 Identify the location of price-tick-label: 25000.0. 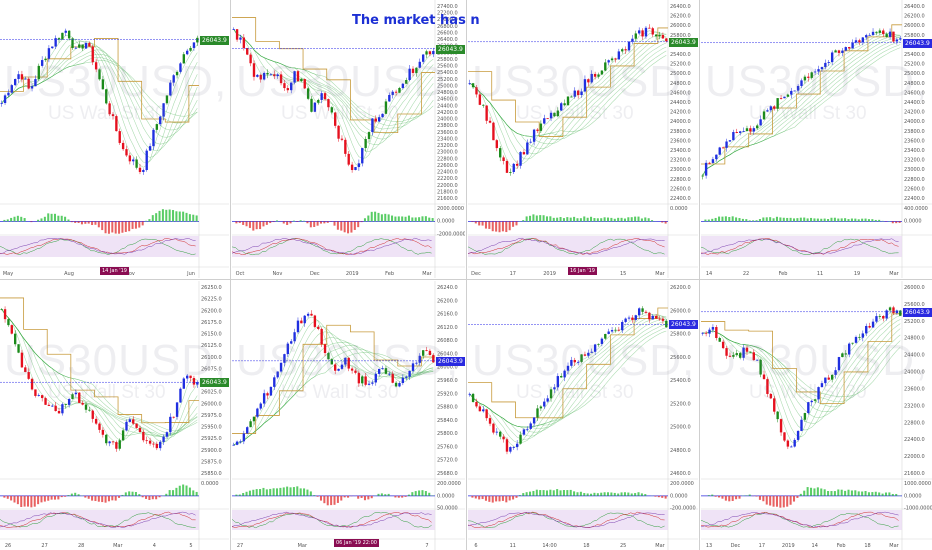
(680, 428).